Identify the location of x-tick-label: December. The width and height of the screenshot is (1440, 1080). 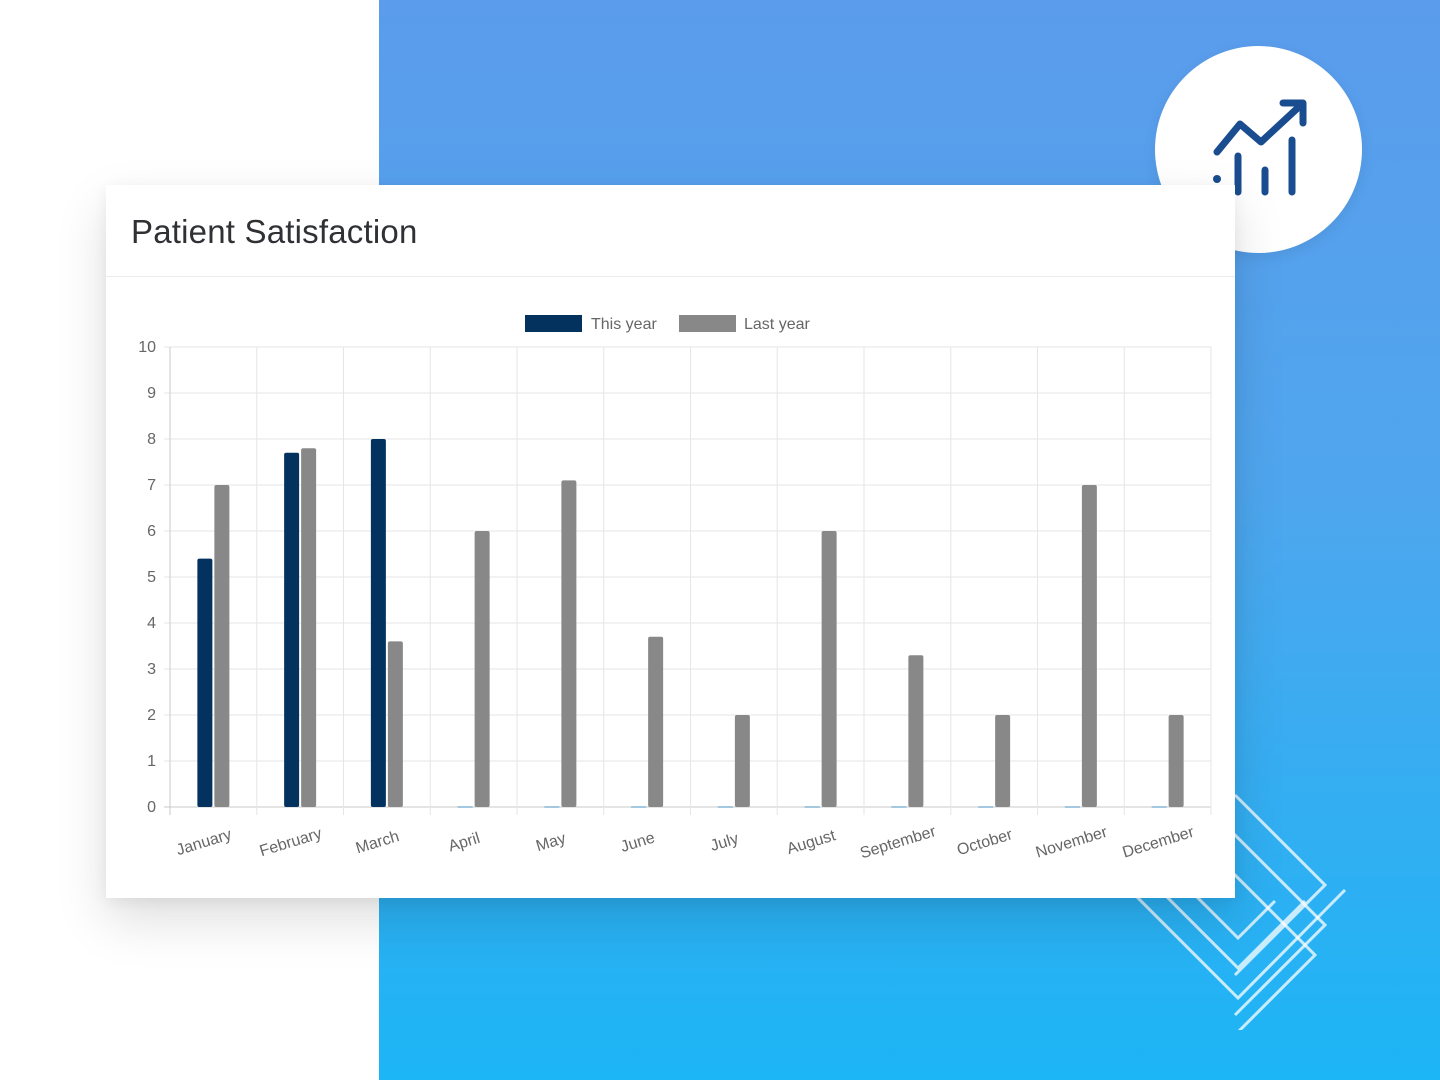
(1159, 843).